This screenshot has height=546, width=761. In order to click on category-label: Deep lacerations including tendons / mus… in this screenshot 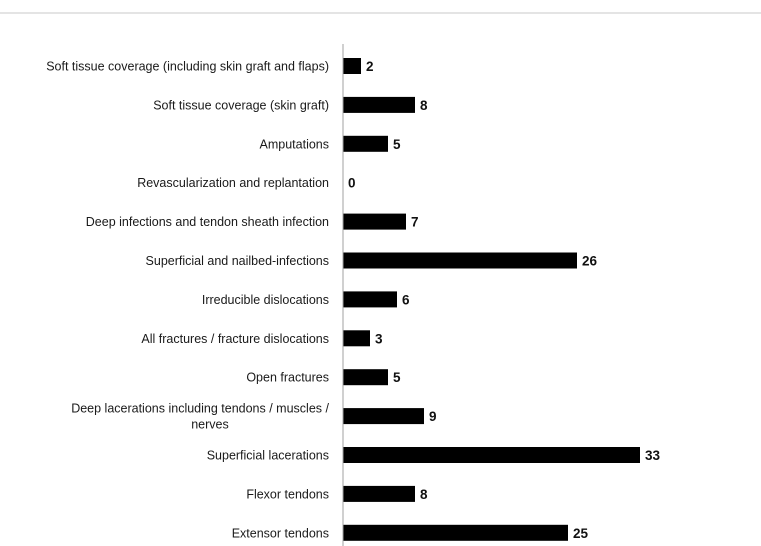, I will do `click(200, 417)`.